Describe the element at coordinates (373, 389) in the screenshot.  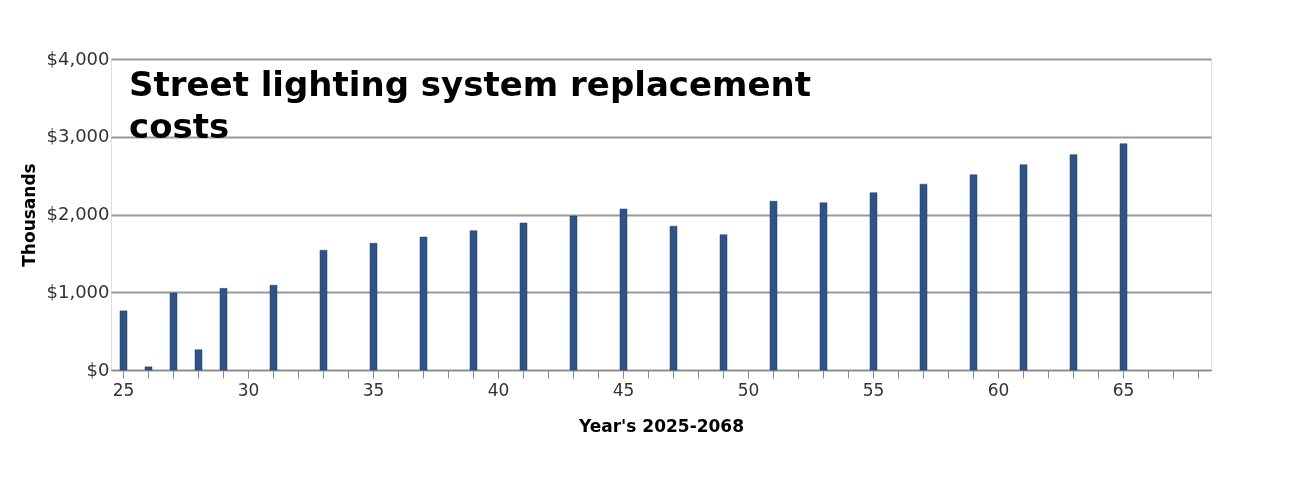
I see `x-tick-label: 35` at that location.